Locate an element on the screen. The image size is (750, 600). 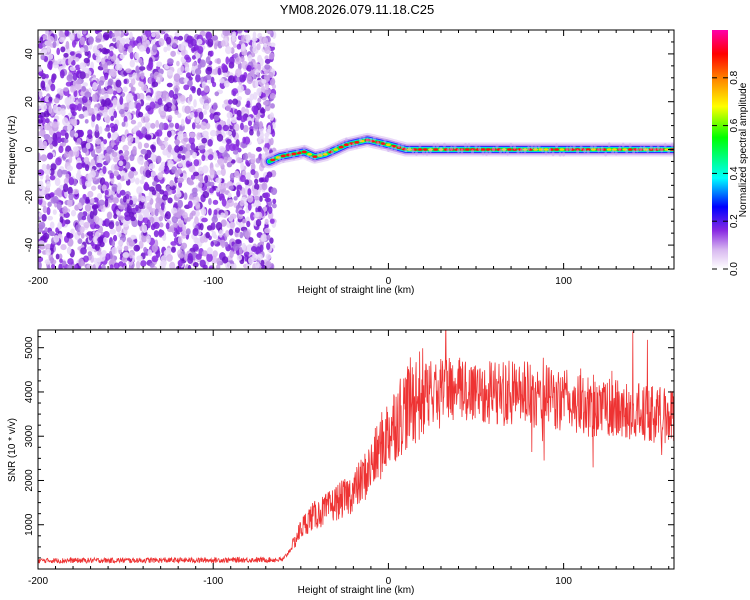
colorbar-gradient is located at coordinates (720, 149).